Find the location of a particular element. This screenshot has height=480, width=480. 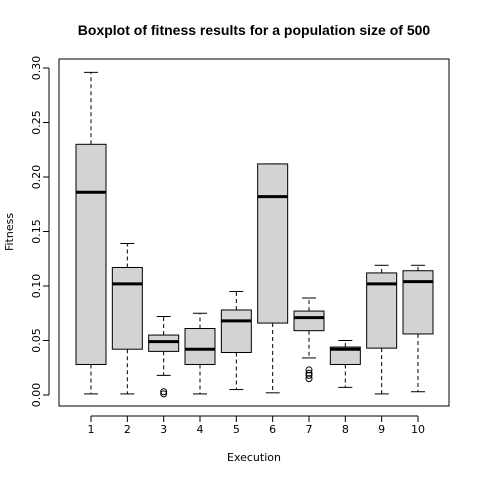

y-tick-label: 0.30 is located at coordinates (36, 68).